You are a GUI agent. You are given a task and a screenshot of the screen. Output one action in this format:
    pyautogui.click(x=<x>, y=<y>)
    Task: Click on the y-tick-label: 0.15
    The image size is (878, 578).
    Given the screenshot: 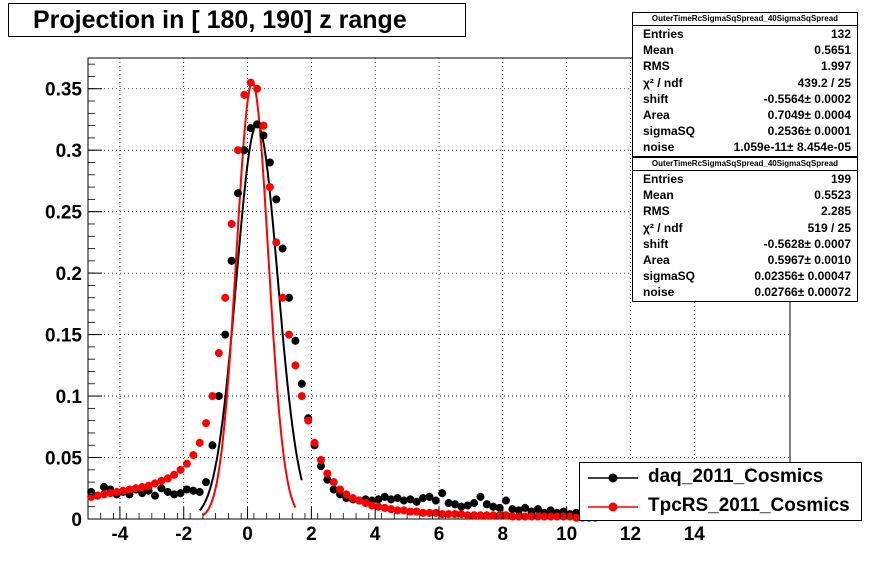 What is the action you would take?
    pyautogui.click(x=63, y=336)
    